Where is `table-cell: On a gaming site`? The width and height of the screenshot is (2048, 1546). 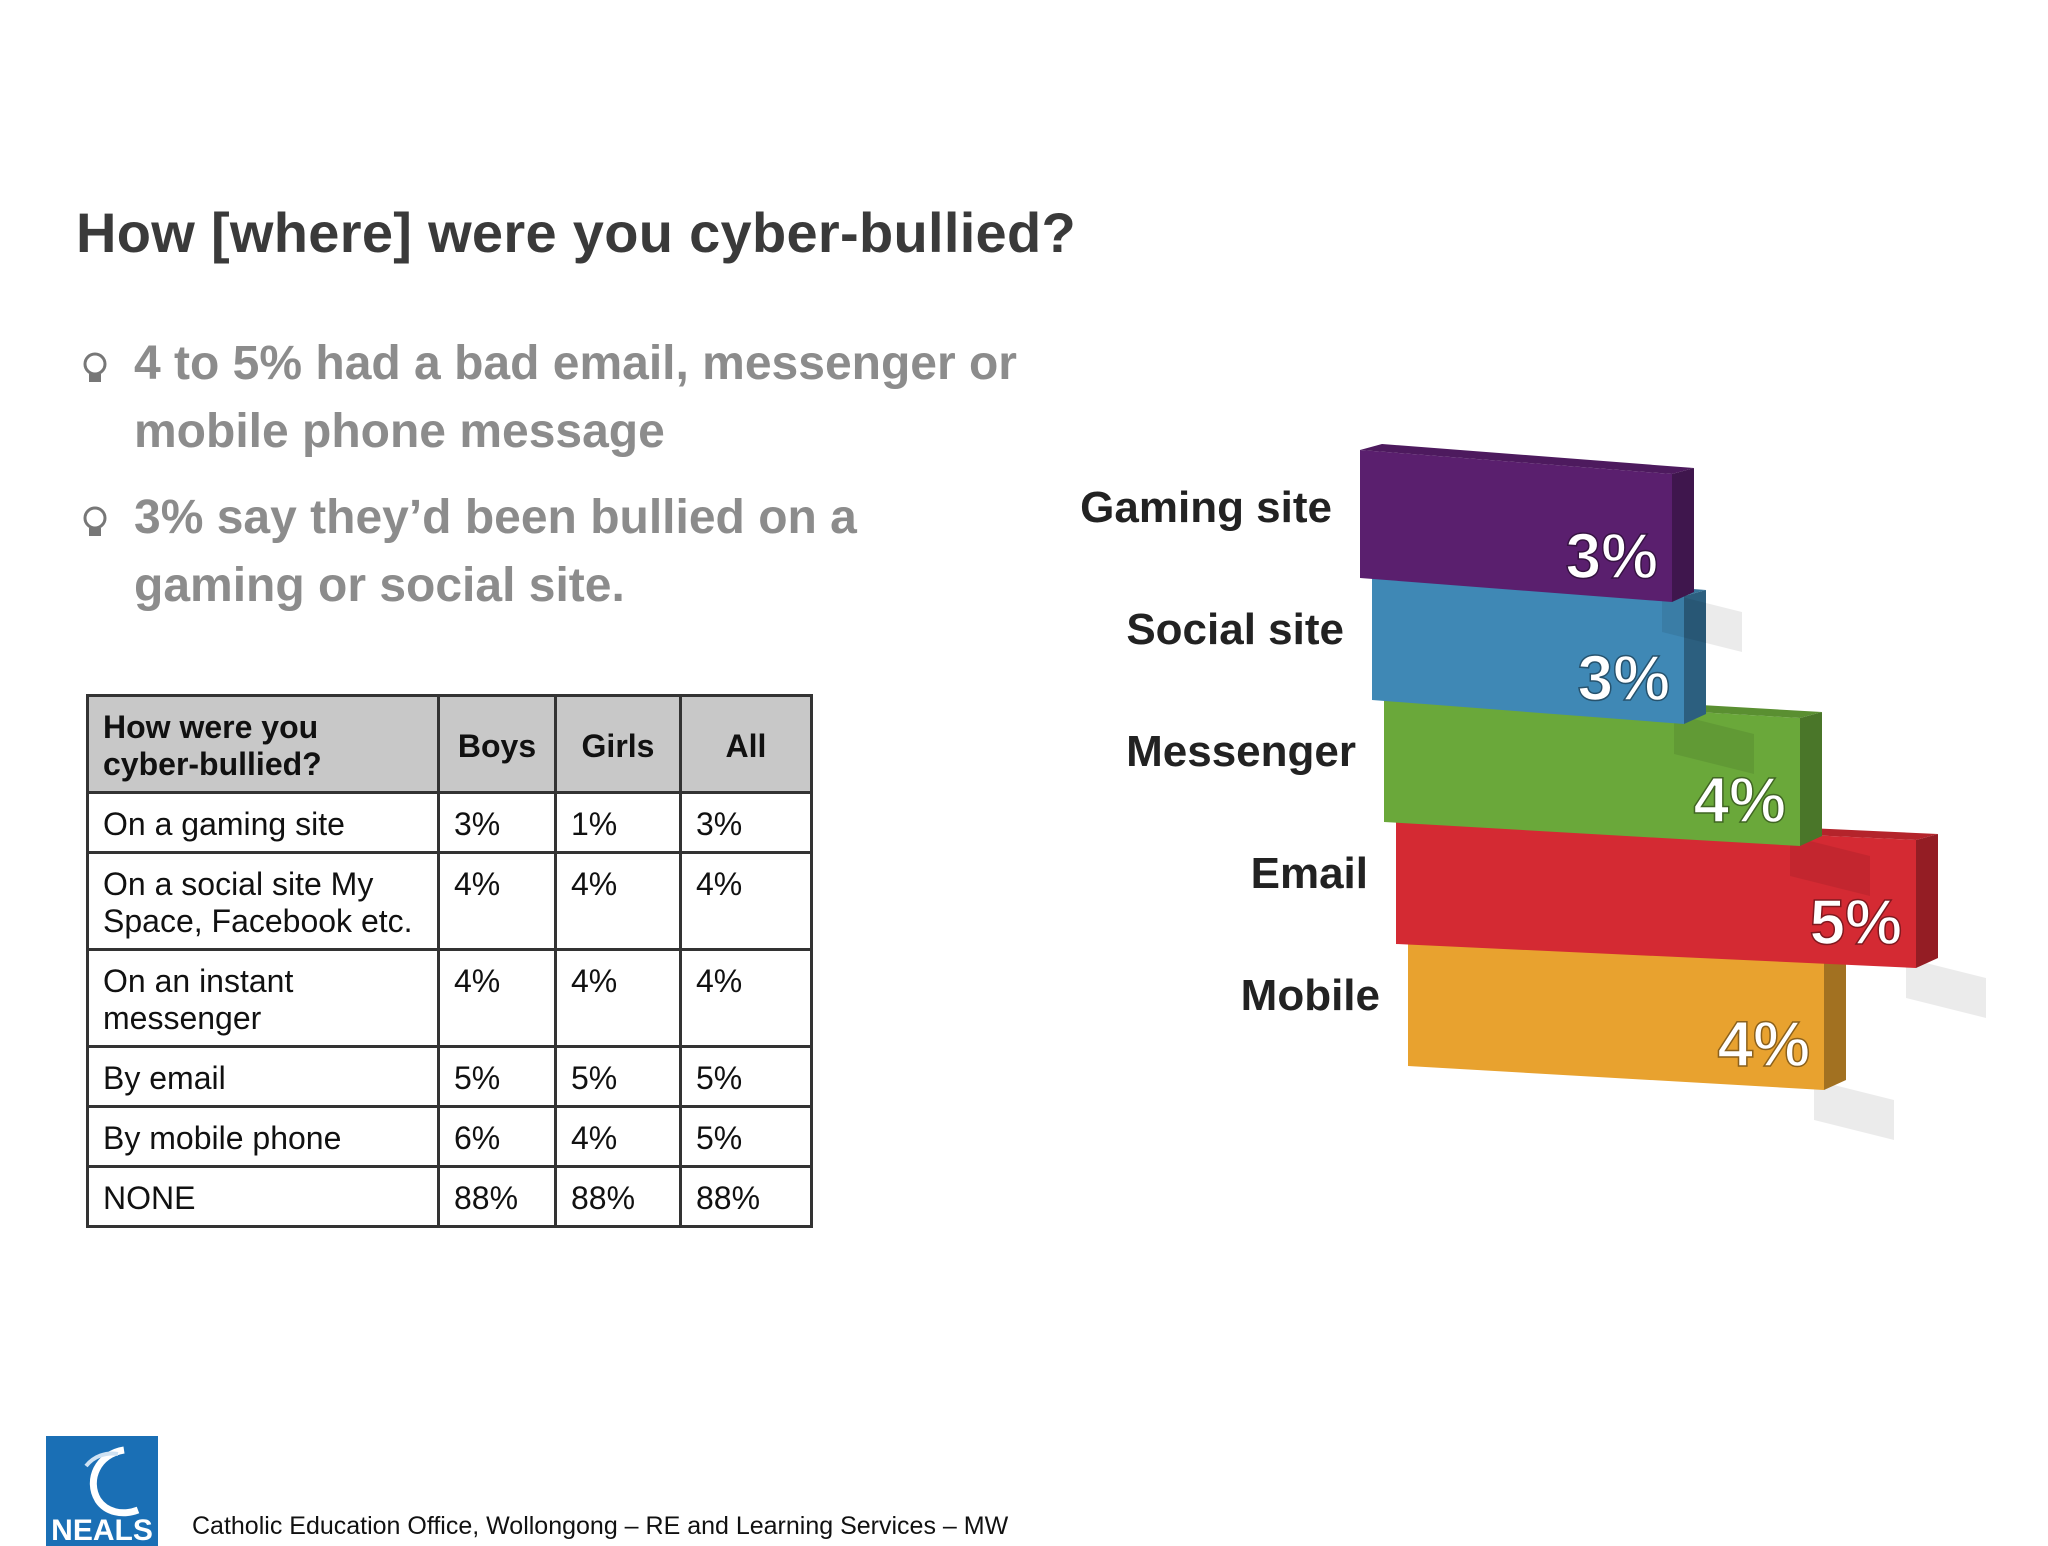
table-cell: On a gaming site is located at coordinates (263, 822).